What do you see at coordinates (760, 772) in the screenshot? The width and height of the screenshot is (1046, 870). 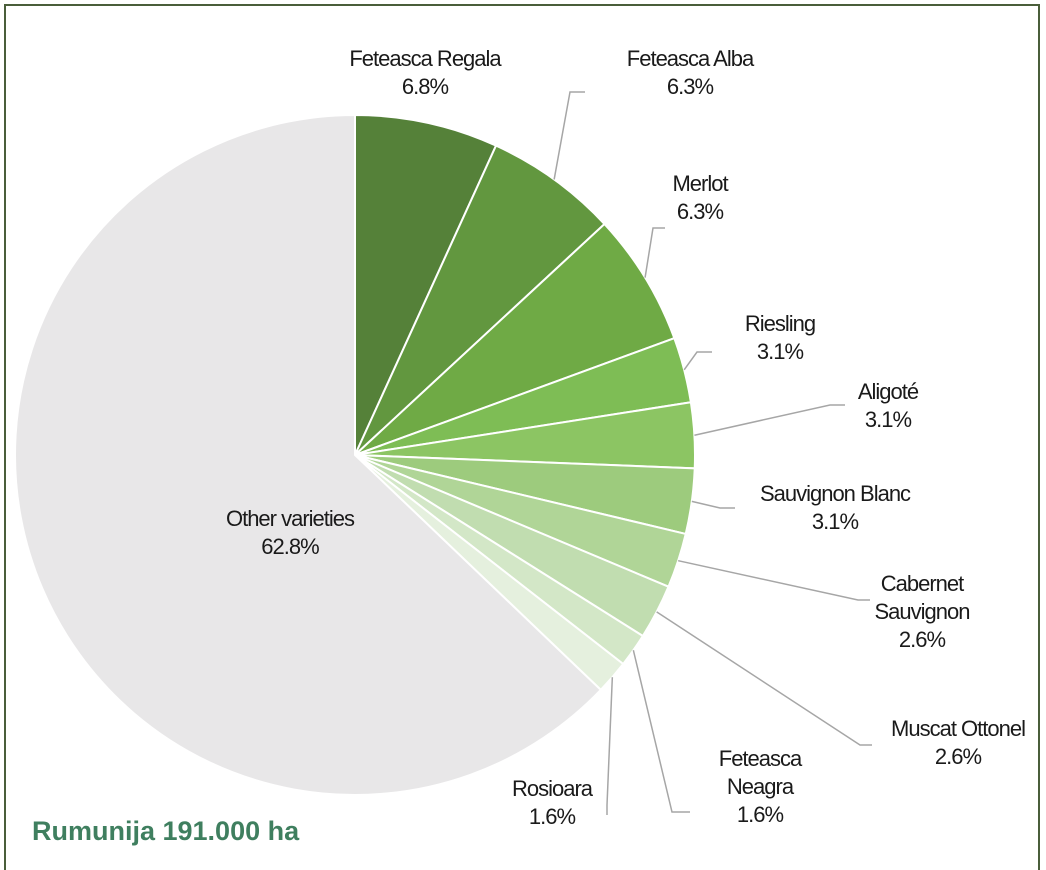 I see `category-label: Feteasca Neagra` at bounding box center [760, 772].